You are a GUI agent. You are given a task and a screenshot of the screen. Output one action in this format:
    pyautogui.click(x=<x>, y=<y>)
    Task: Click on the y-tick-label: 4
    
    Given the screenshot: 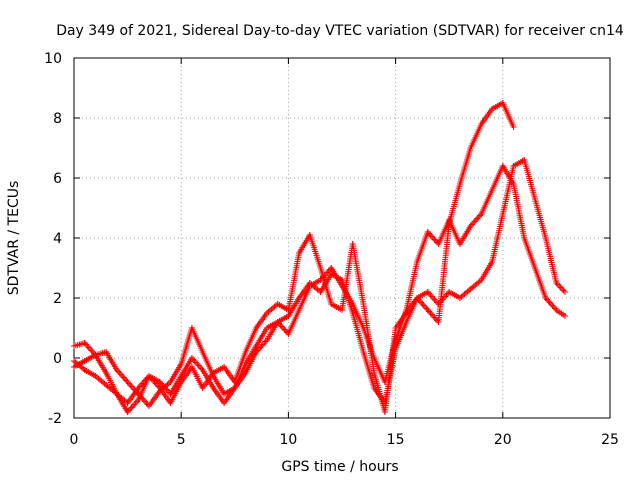 What is the action you would take?
    pyautogui.click(x=57, y=239)
    